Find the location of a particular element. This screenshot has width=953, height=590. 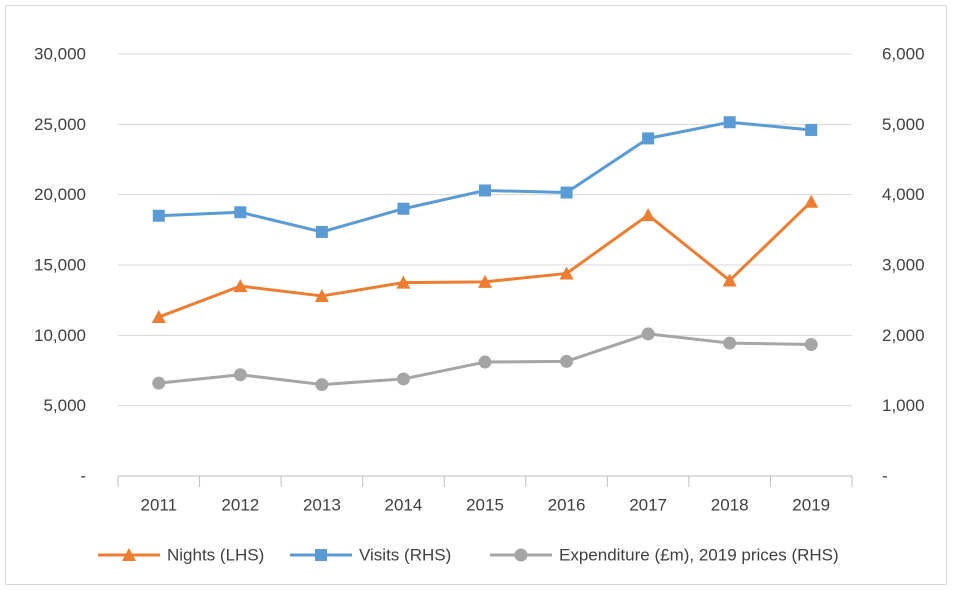

y2-tick-label: 4,000 is located at coordinates (903, 194).